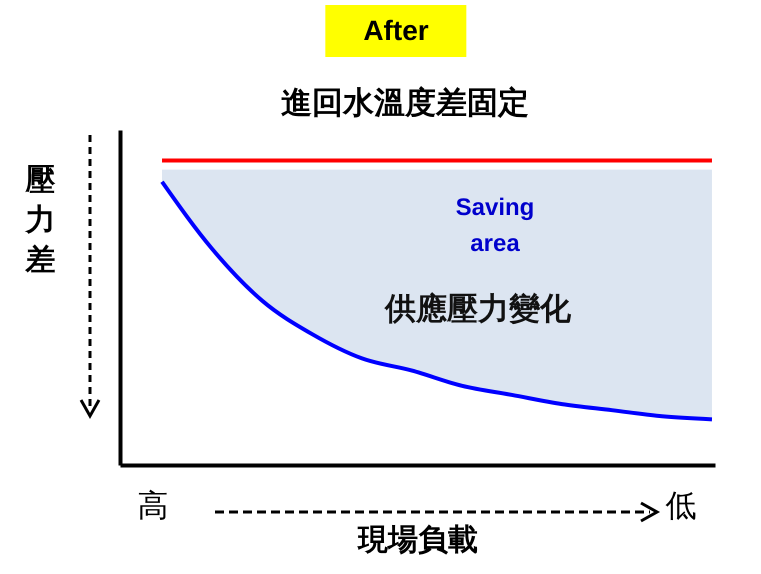 The height and width of the screenshot is (574, 761). What do you see at coordinates (681, 506) in the screenshot?
I see `text: 低` at bounding box center [681, 506].